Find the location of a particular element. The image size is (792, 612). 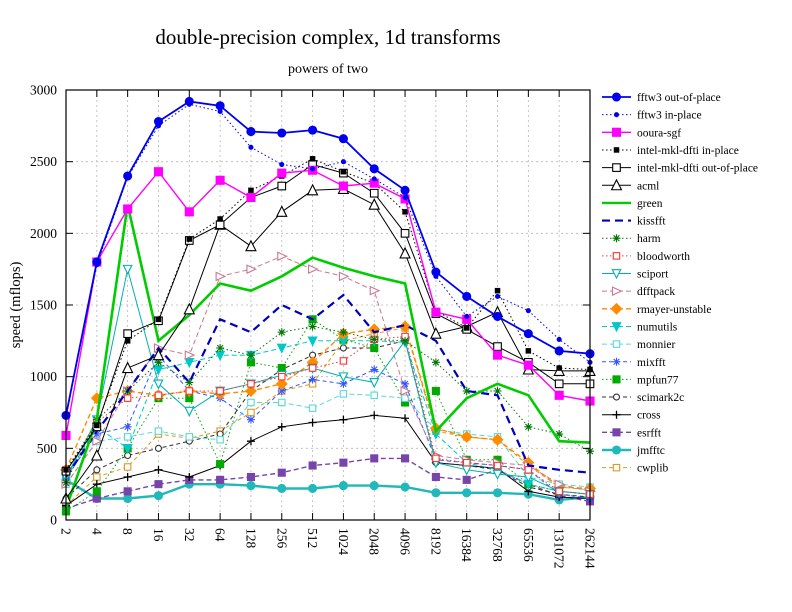

x-tick-label: 16 is located at coordinates (158, 535).